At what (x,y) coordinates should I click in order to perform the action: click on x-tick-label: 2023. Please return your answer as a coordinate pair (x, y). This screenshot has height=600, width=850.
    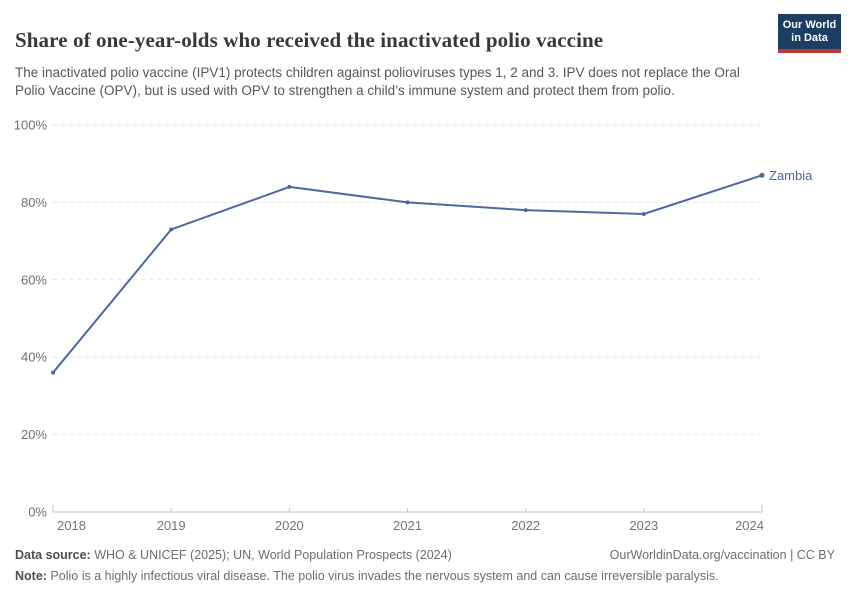
    Looking at the image, I should click on (643, 525).